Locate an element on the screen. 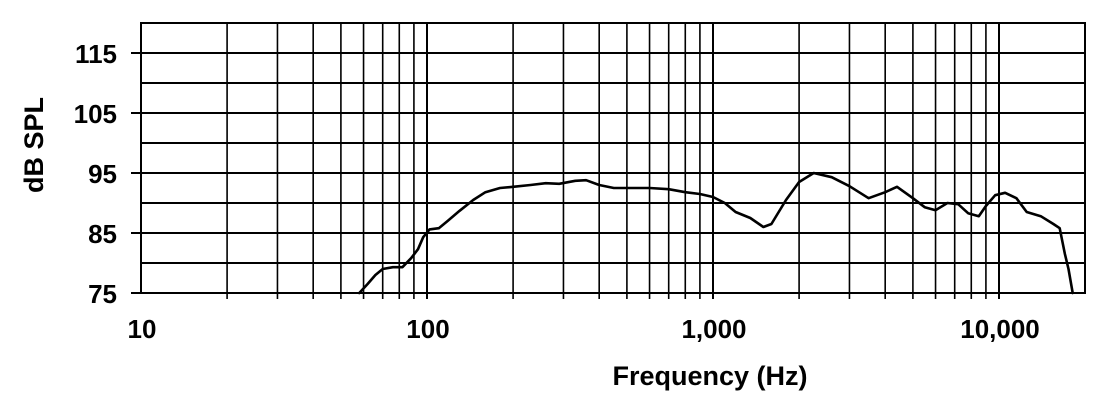 This screenshot has height=402, width=1108. y-tick-label: 85 is located at coordinates (102, 234).